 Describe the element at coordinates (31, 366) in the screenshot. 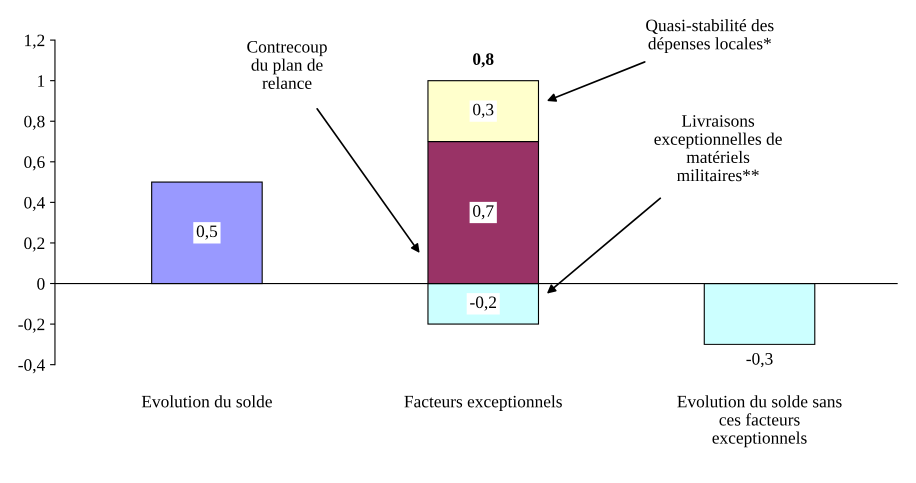

I see `y-tick-label: -0,4` at that location.